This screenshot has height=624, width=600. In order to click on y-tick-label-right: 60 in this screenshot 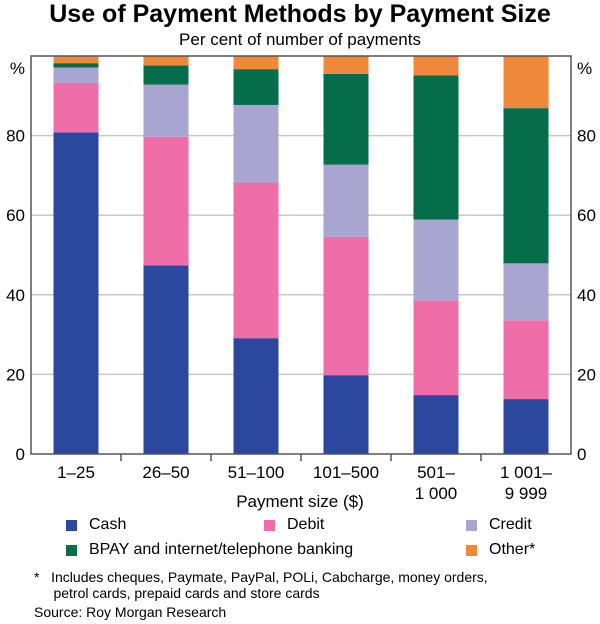, I will do `click(586, 215)`.